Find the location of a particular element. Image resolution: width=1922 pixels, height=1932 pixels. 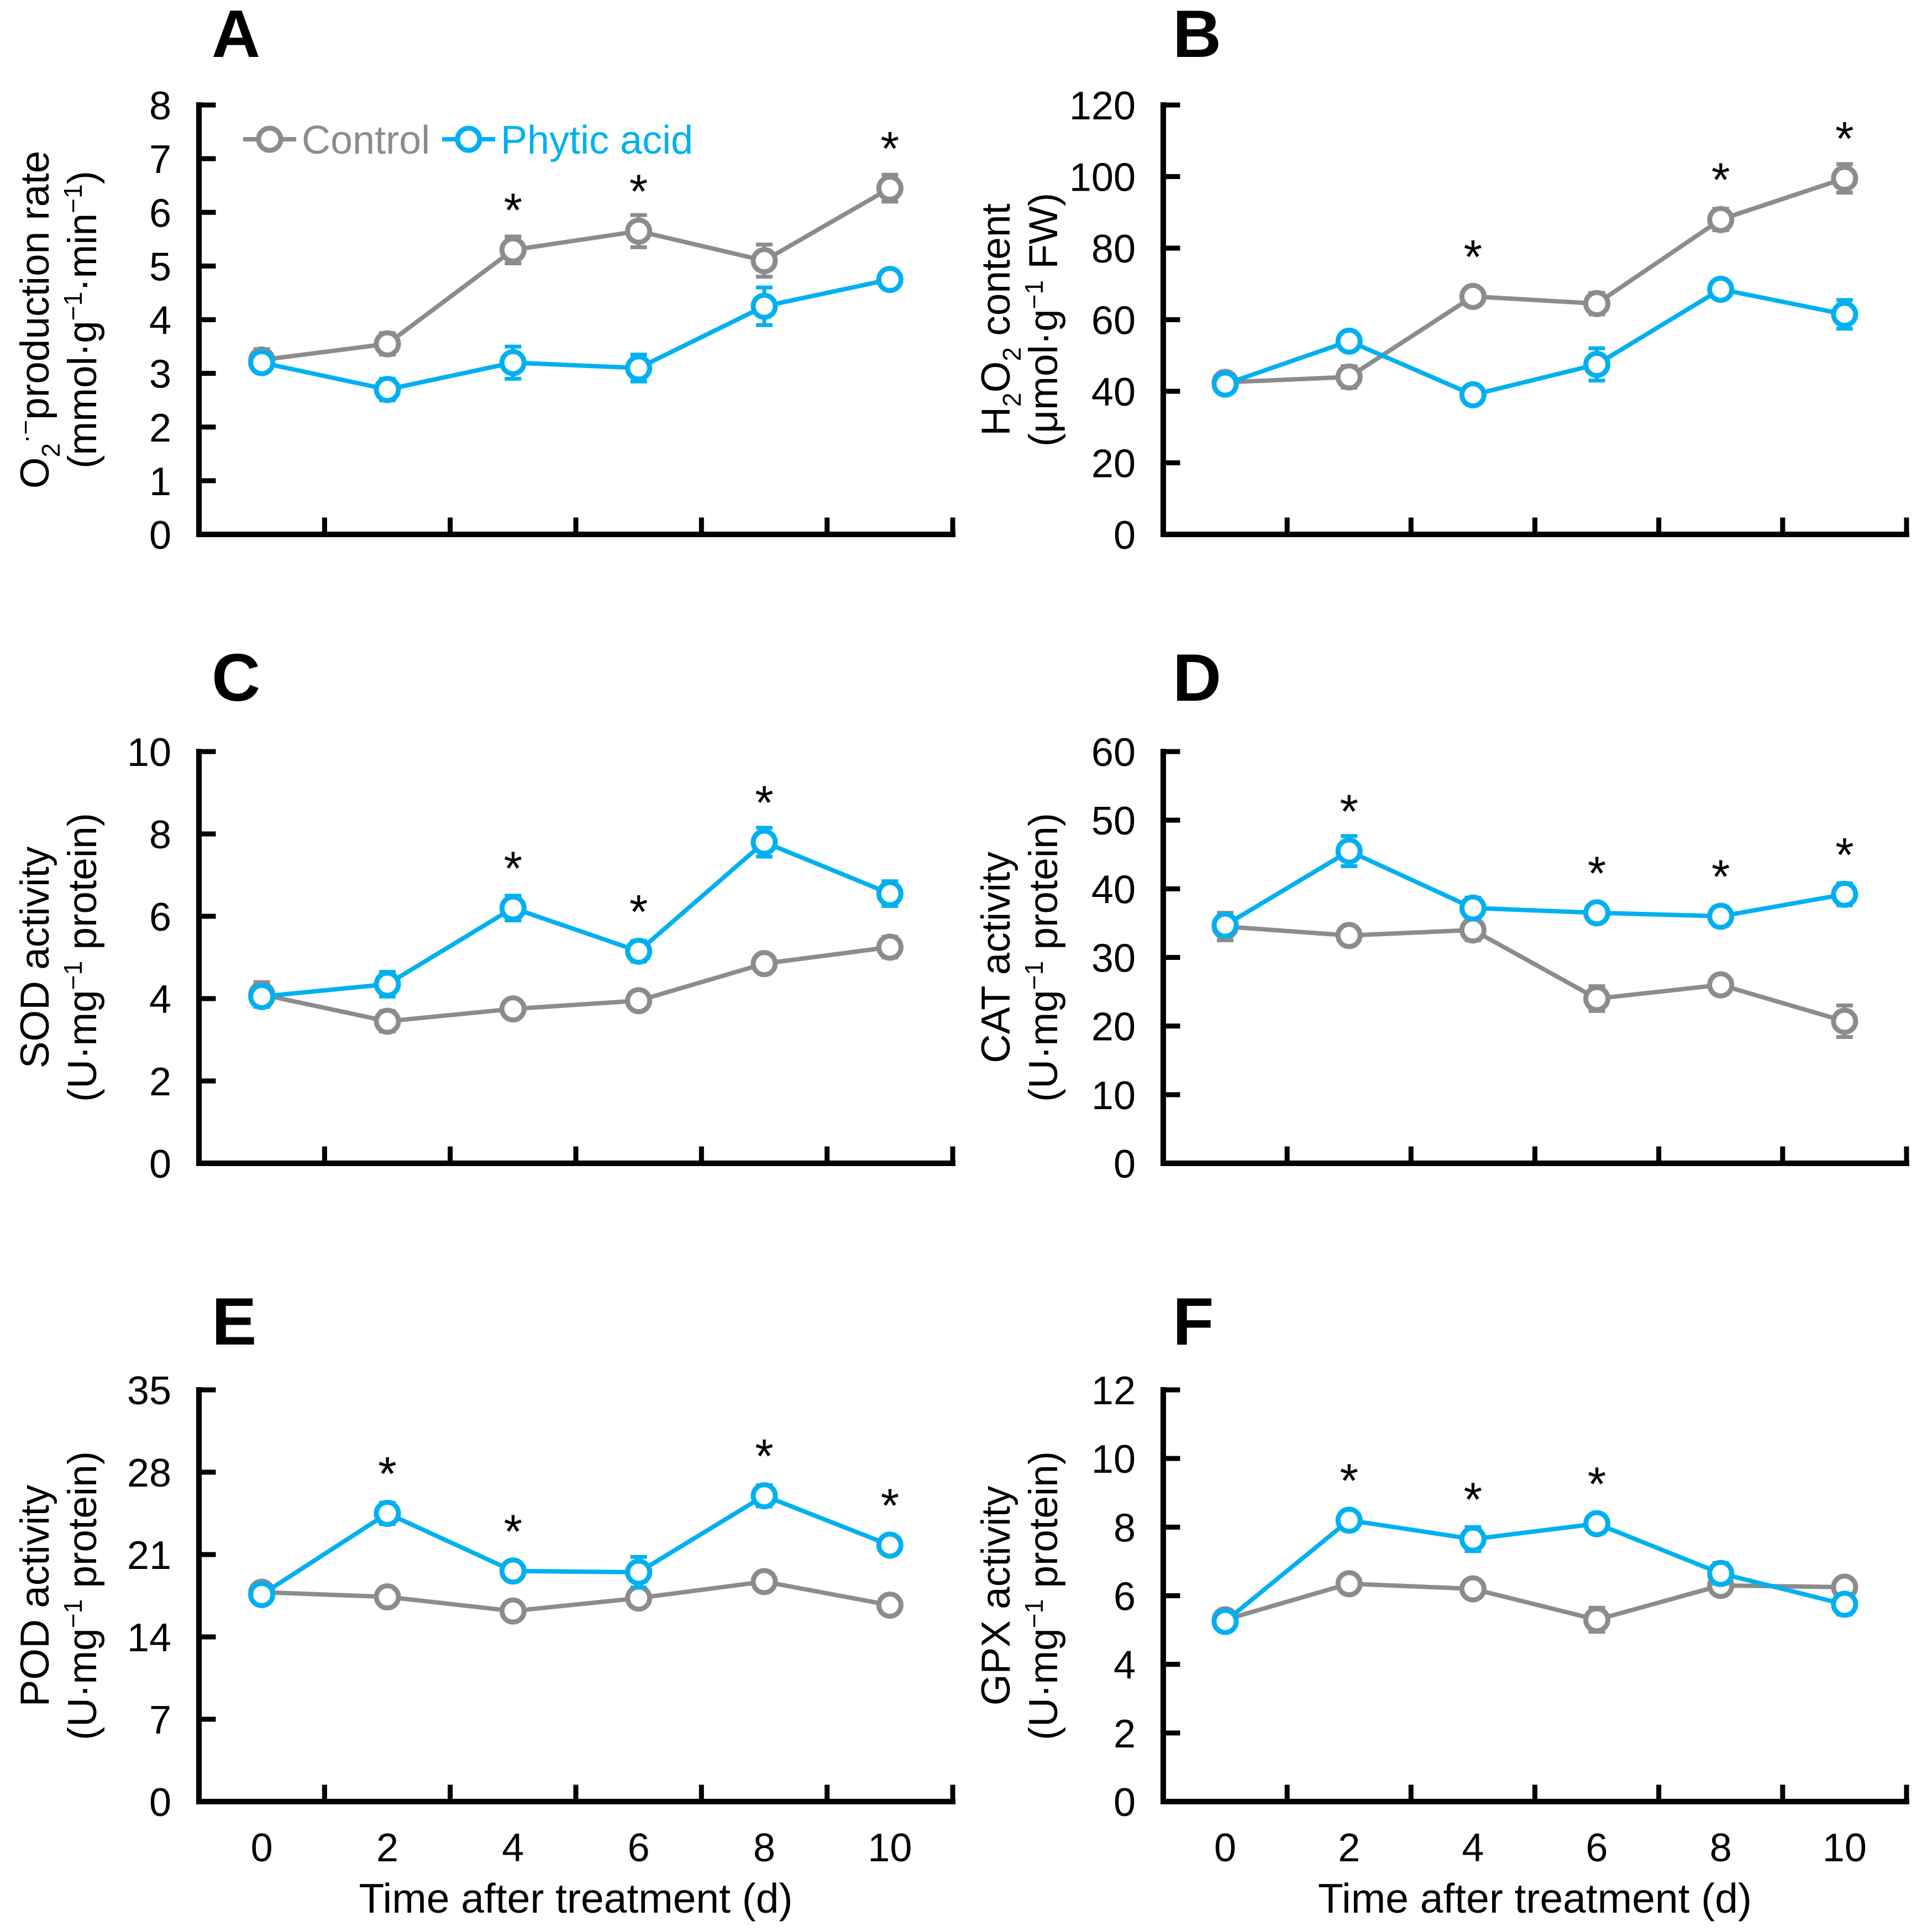

svg-text: GPX activity is located at coordinates (996, 1595).